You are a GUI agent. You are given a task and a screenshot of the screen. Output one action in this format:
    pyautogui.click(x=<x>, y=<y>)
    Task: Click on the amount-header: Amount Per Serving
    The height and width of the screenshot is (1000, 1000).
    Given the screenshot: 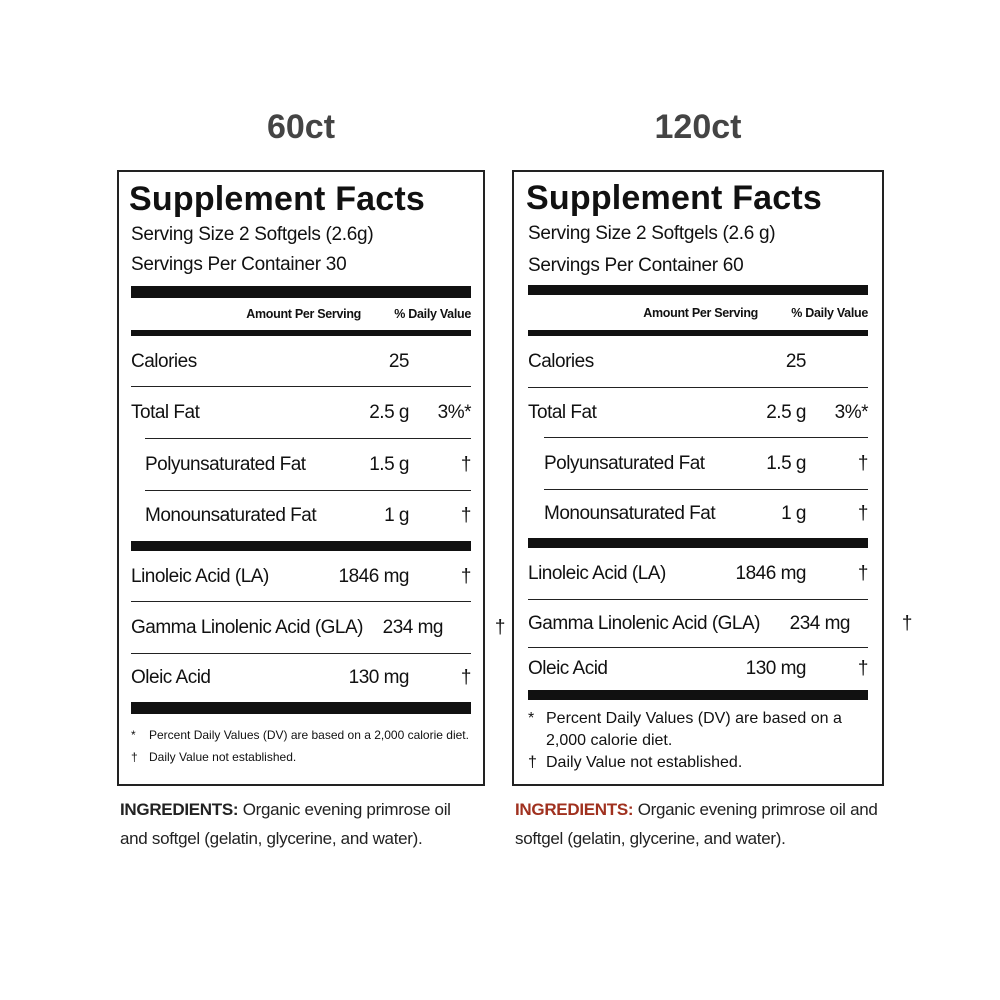 What is the action you would take?
    pyautogui.click(x=303, y=314)
    